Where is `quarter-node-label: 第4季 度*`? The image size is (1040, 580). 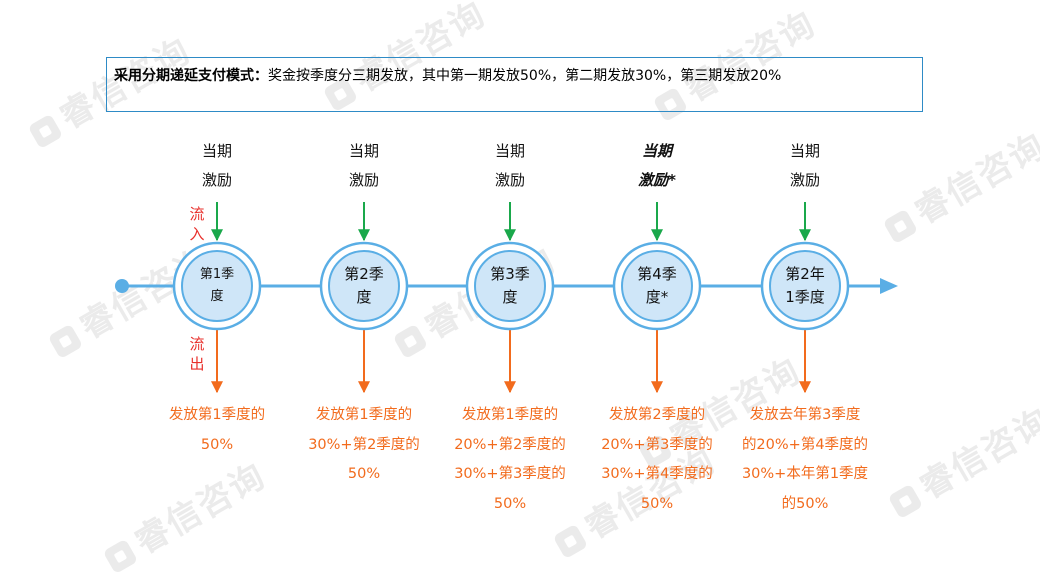 quarter-node-label: 第4季 度* is located at coordinates (657, 285).